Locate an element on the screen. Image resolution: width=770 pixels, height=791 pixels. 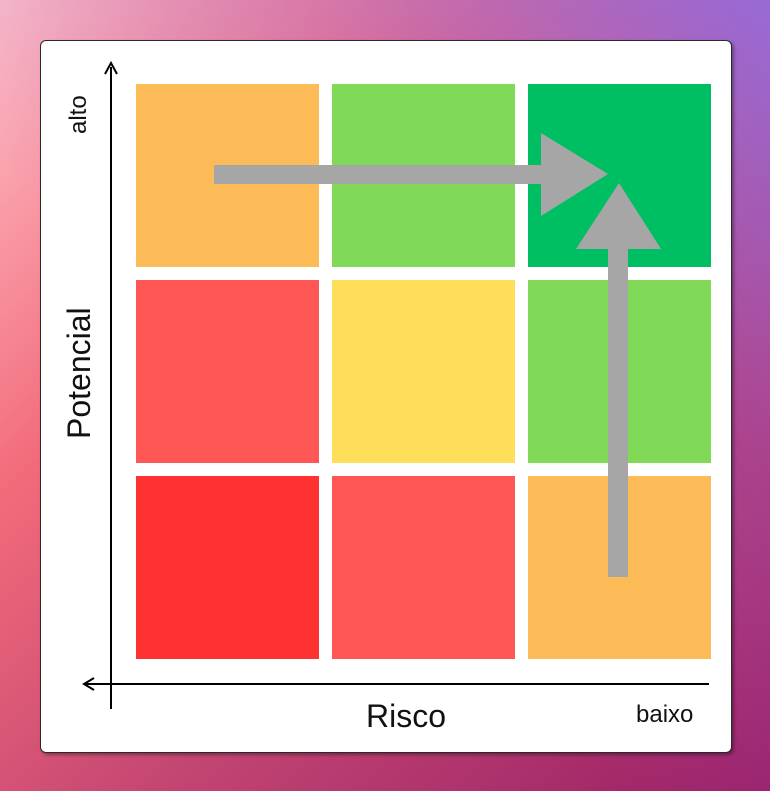
y-axis is located at coordinates (111, 384).